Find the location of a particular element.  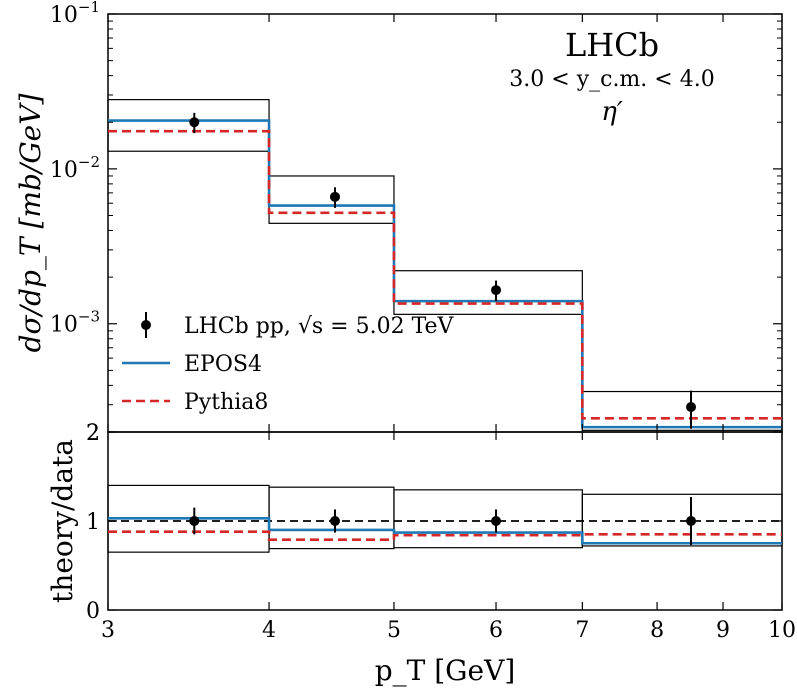

bottom-plot-area is located at coordinates (445, 518).